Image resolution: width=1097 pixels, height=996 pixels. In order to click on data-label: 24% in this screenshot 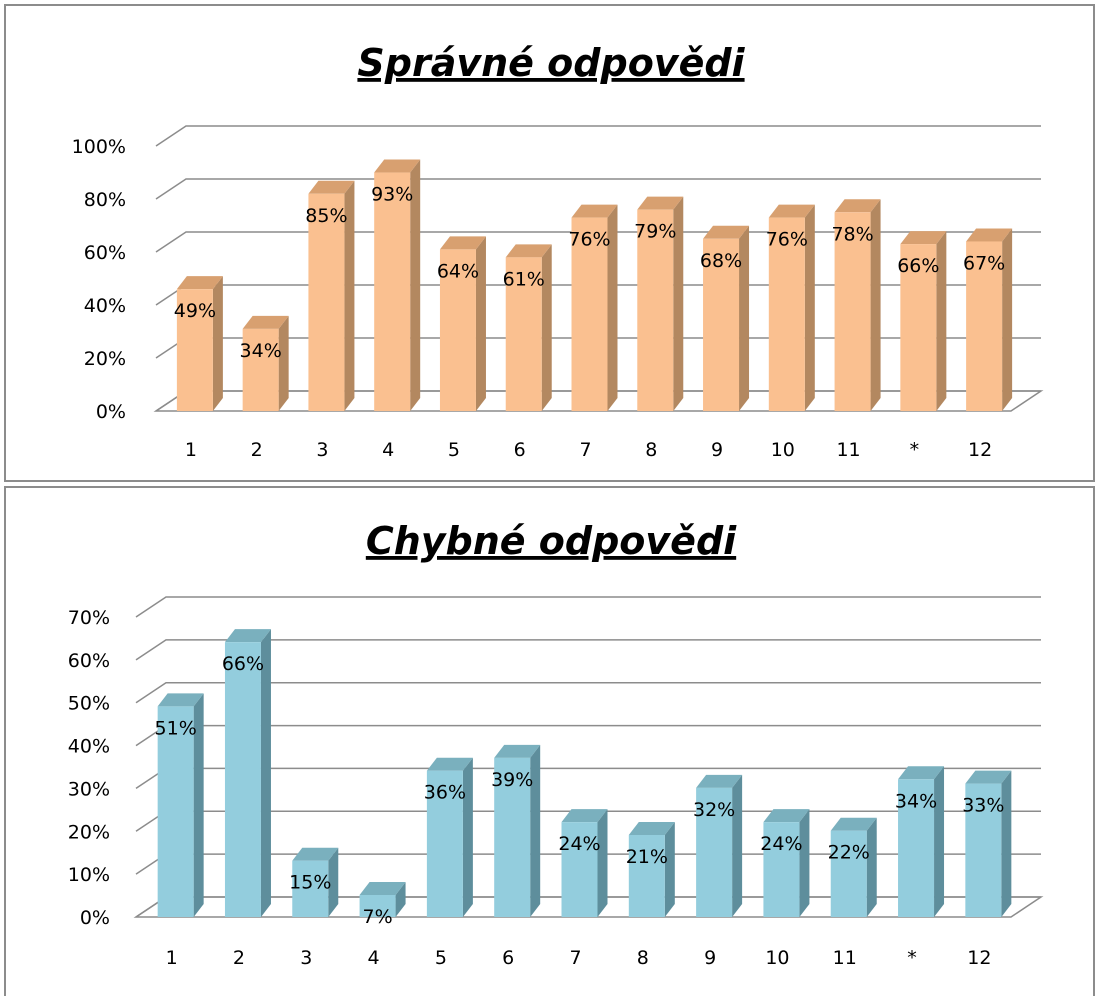, I will do `click(781, 844)`.